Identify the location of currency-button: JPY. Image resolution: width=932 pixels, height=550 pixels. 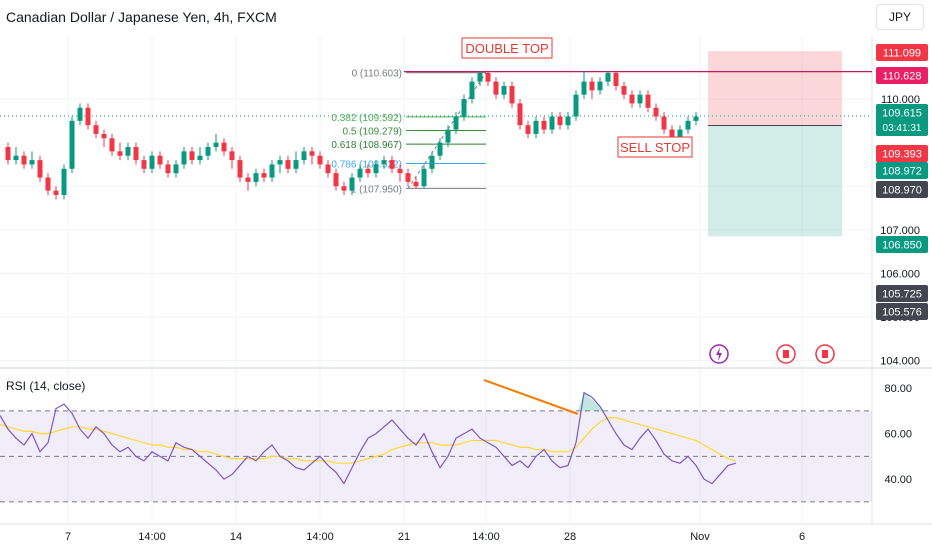
(900, 17).